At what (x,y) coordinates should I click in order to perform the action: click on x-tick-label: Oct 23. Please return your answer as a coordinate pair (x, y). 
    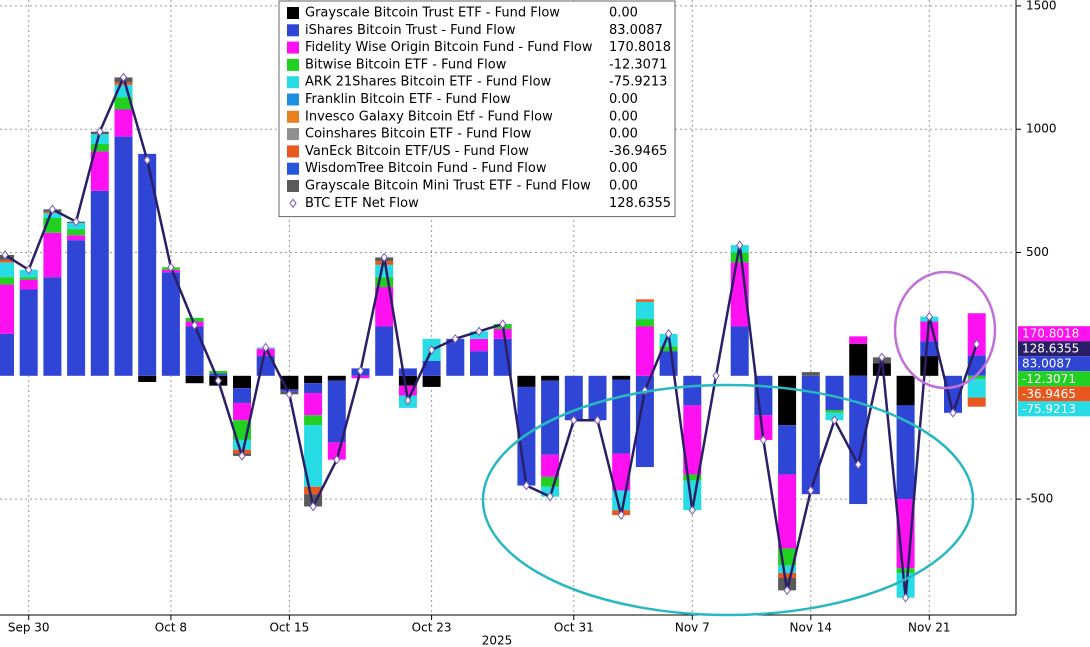
    Looking at the image, I should click on (432, 628).